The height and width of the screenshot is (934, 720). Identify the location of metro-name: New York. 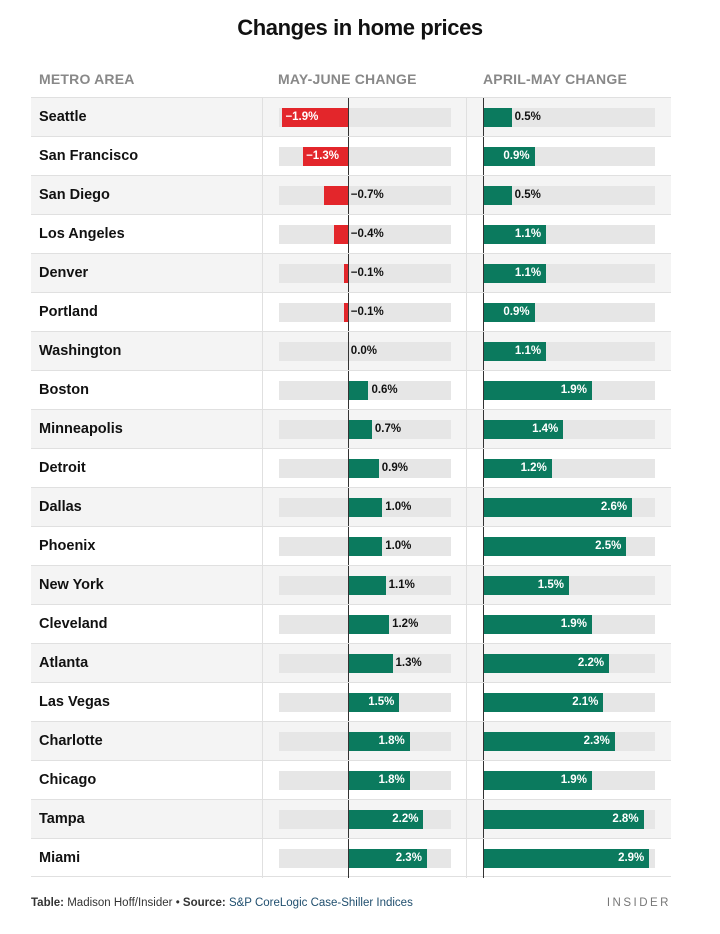
(71, 585).